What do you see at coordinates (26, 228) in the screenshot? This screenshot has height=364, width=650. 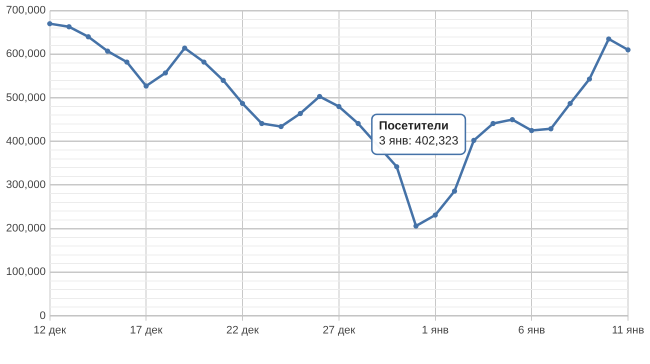 I see `y-tick-label: 200,000` at bounding box center [26, 228].